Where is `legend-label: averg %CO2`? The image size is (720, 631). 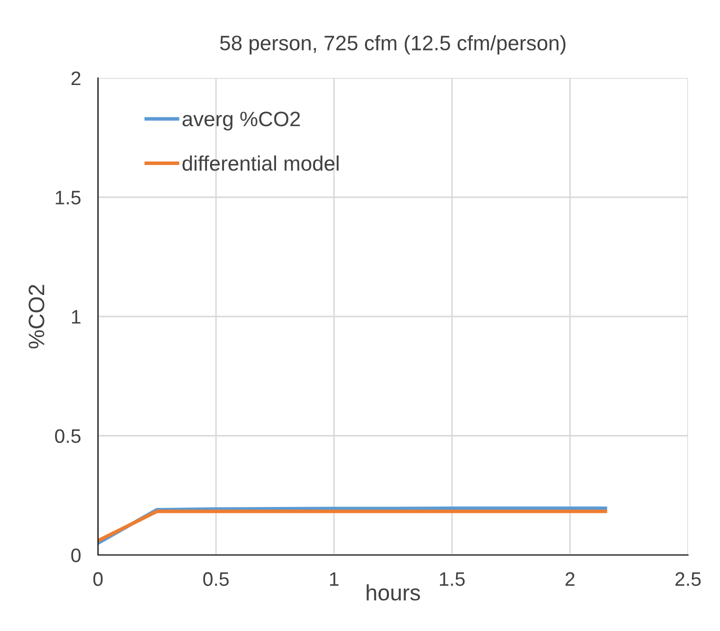
legend-label: averg %CO2 is located at coordinates (241, 121).